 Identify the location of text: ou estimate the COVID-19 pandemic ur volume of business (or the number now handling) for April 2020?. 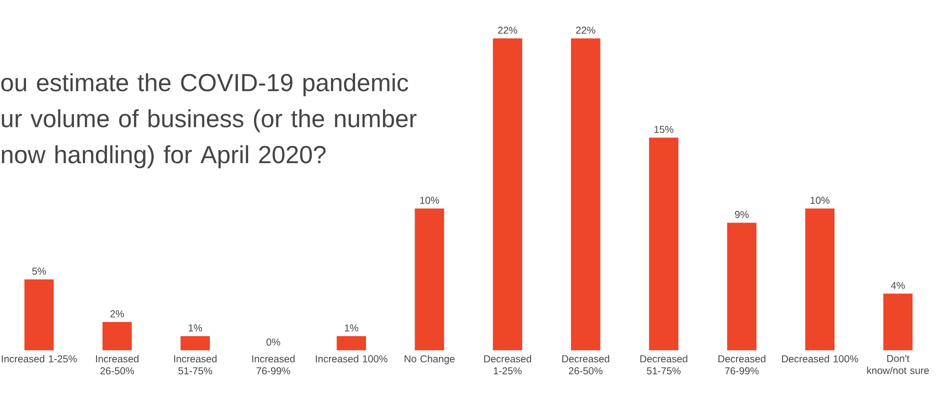
(209, 120).